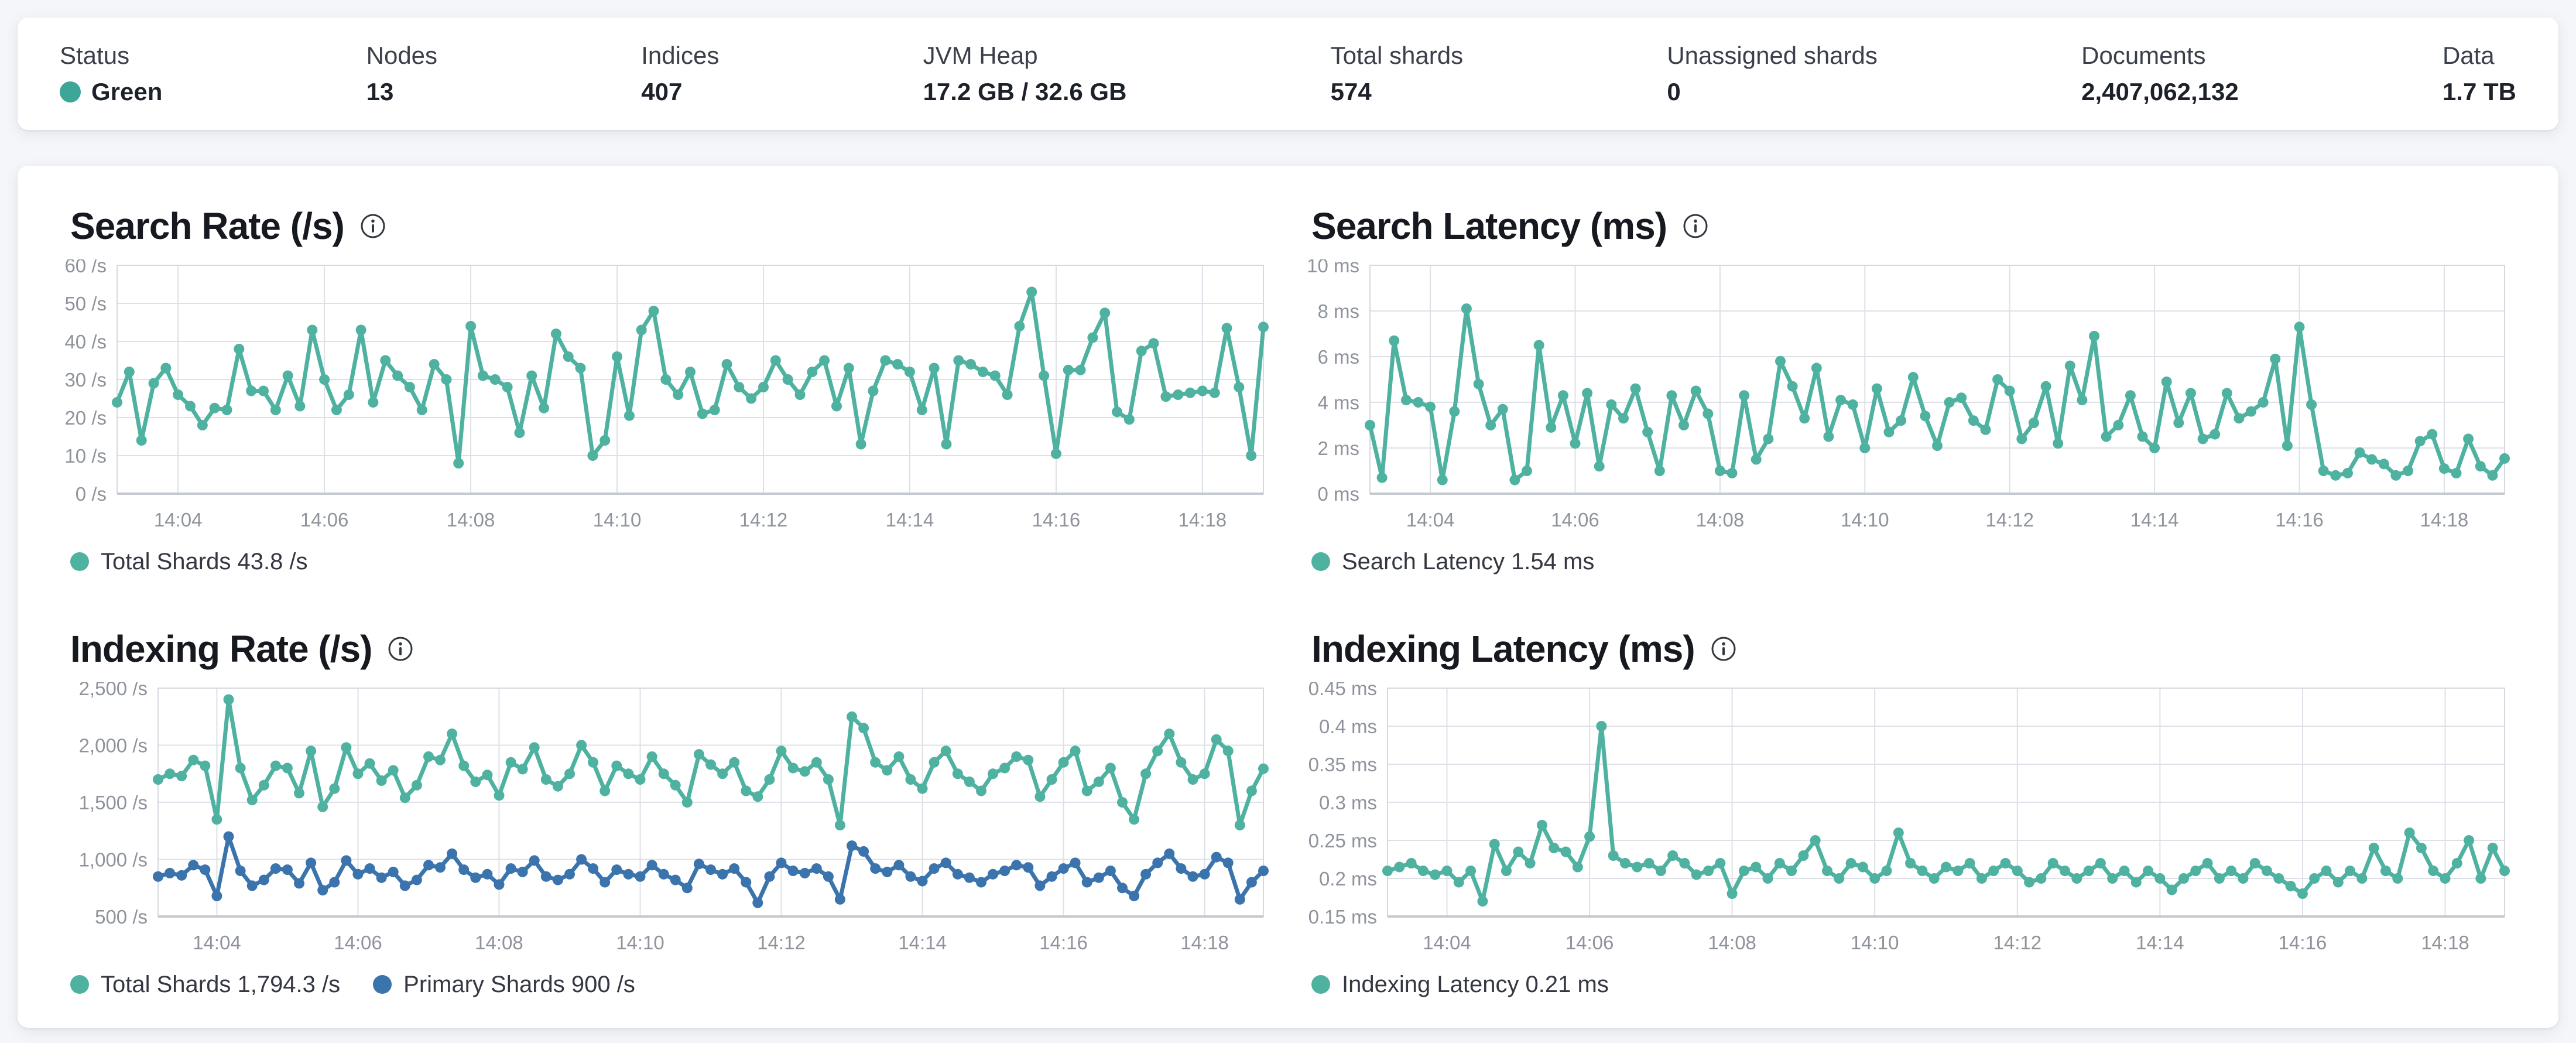  What do you see at coordinates (1342, 841) in the screenshot?
I see `svg-text: 0.25 ms` at bounding box center [1342, 841].